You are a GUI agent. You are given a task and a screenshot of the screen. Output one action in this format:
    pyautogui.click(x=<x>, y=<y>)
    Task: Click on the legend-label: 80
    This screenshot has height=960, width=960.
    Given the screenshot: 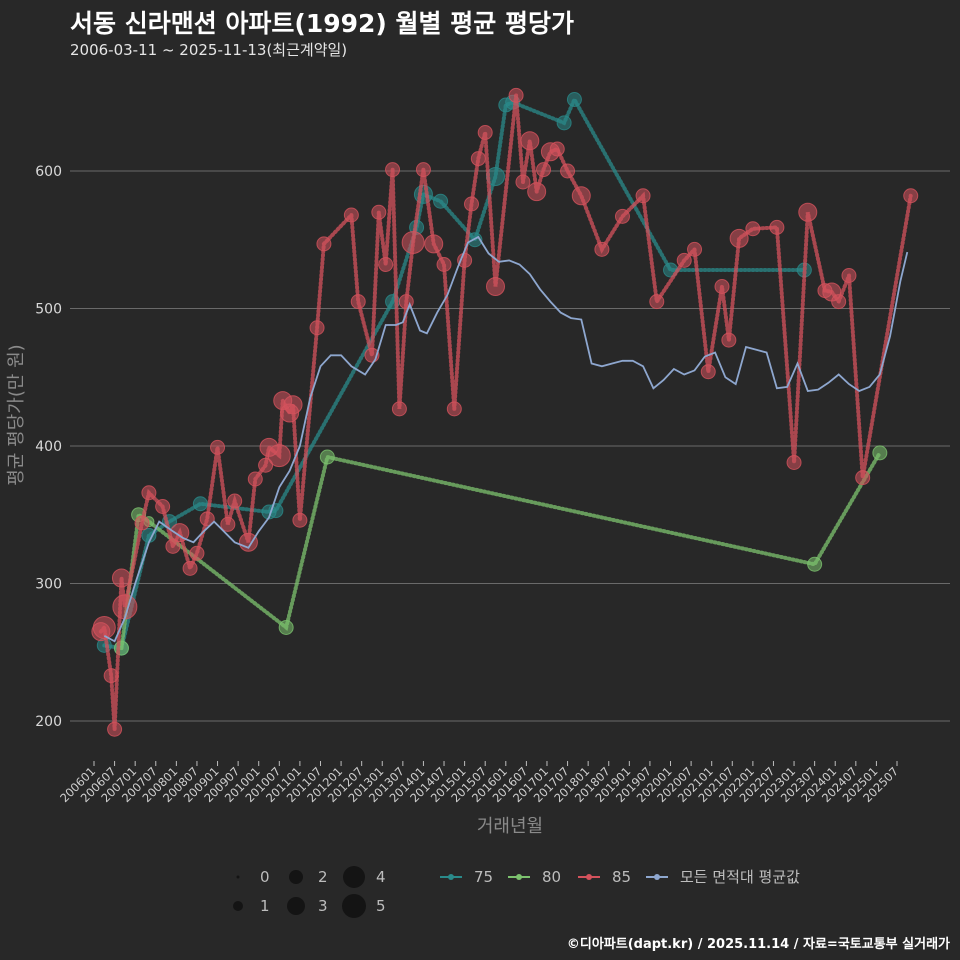 What is the action you would take?
    pyautogui.click(x=551, y=877)
    